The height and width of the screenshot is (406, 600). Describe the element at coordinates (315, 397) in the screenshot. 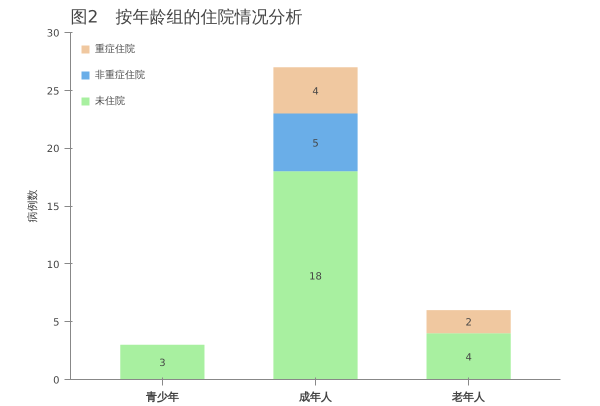

I see `x-tick-label: 成年人` at that location.